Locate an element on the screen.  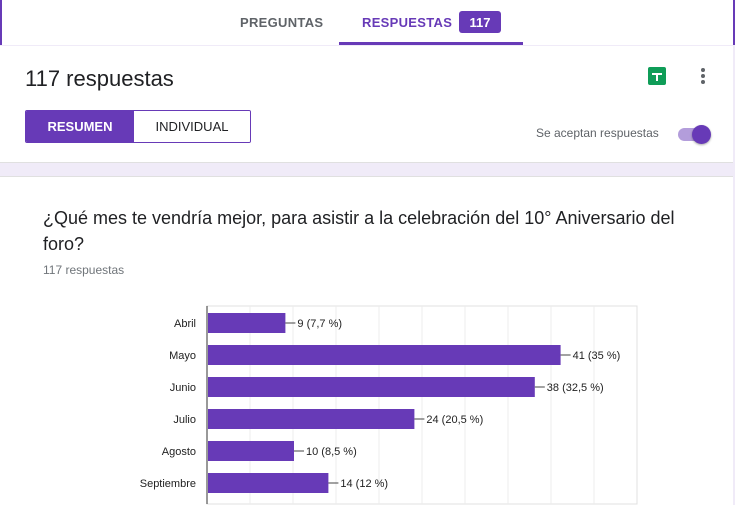
accepting-responses-toggle is located at coordinates (694, 135).